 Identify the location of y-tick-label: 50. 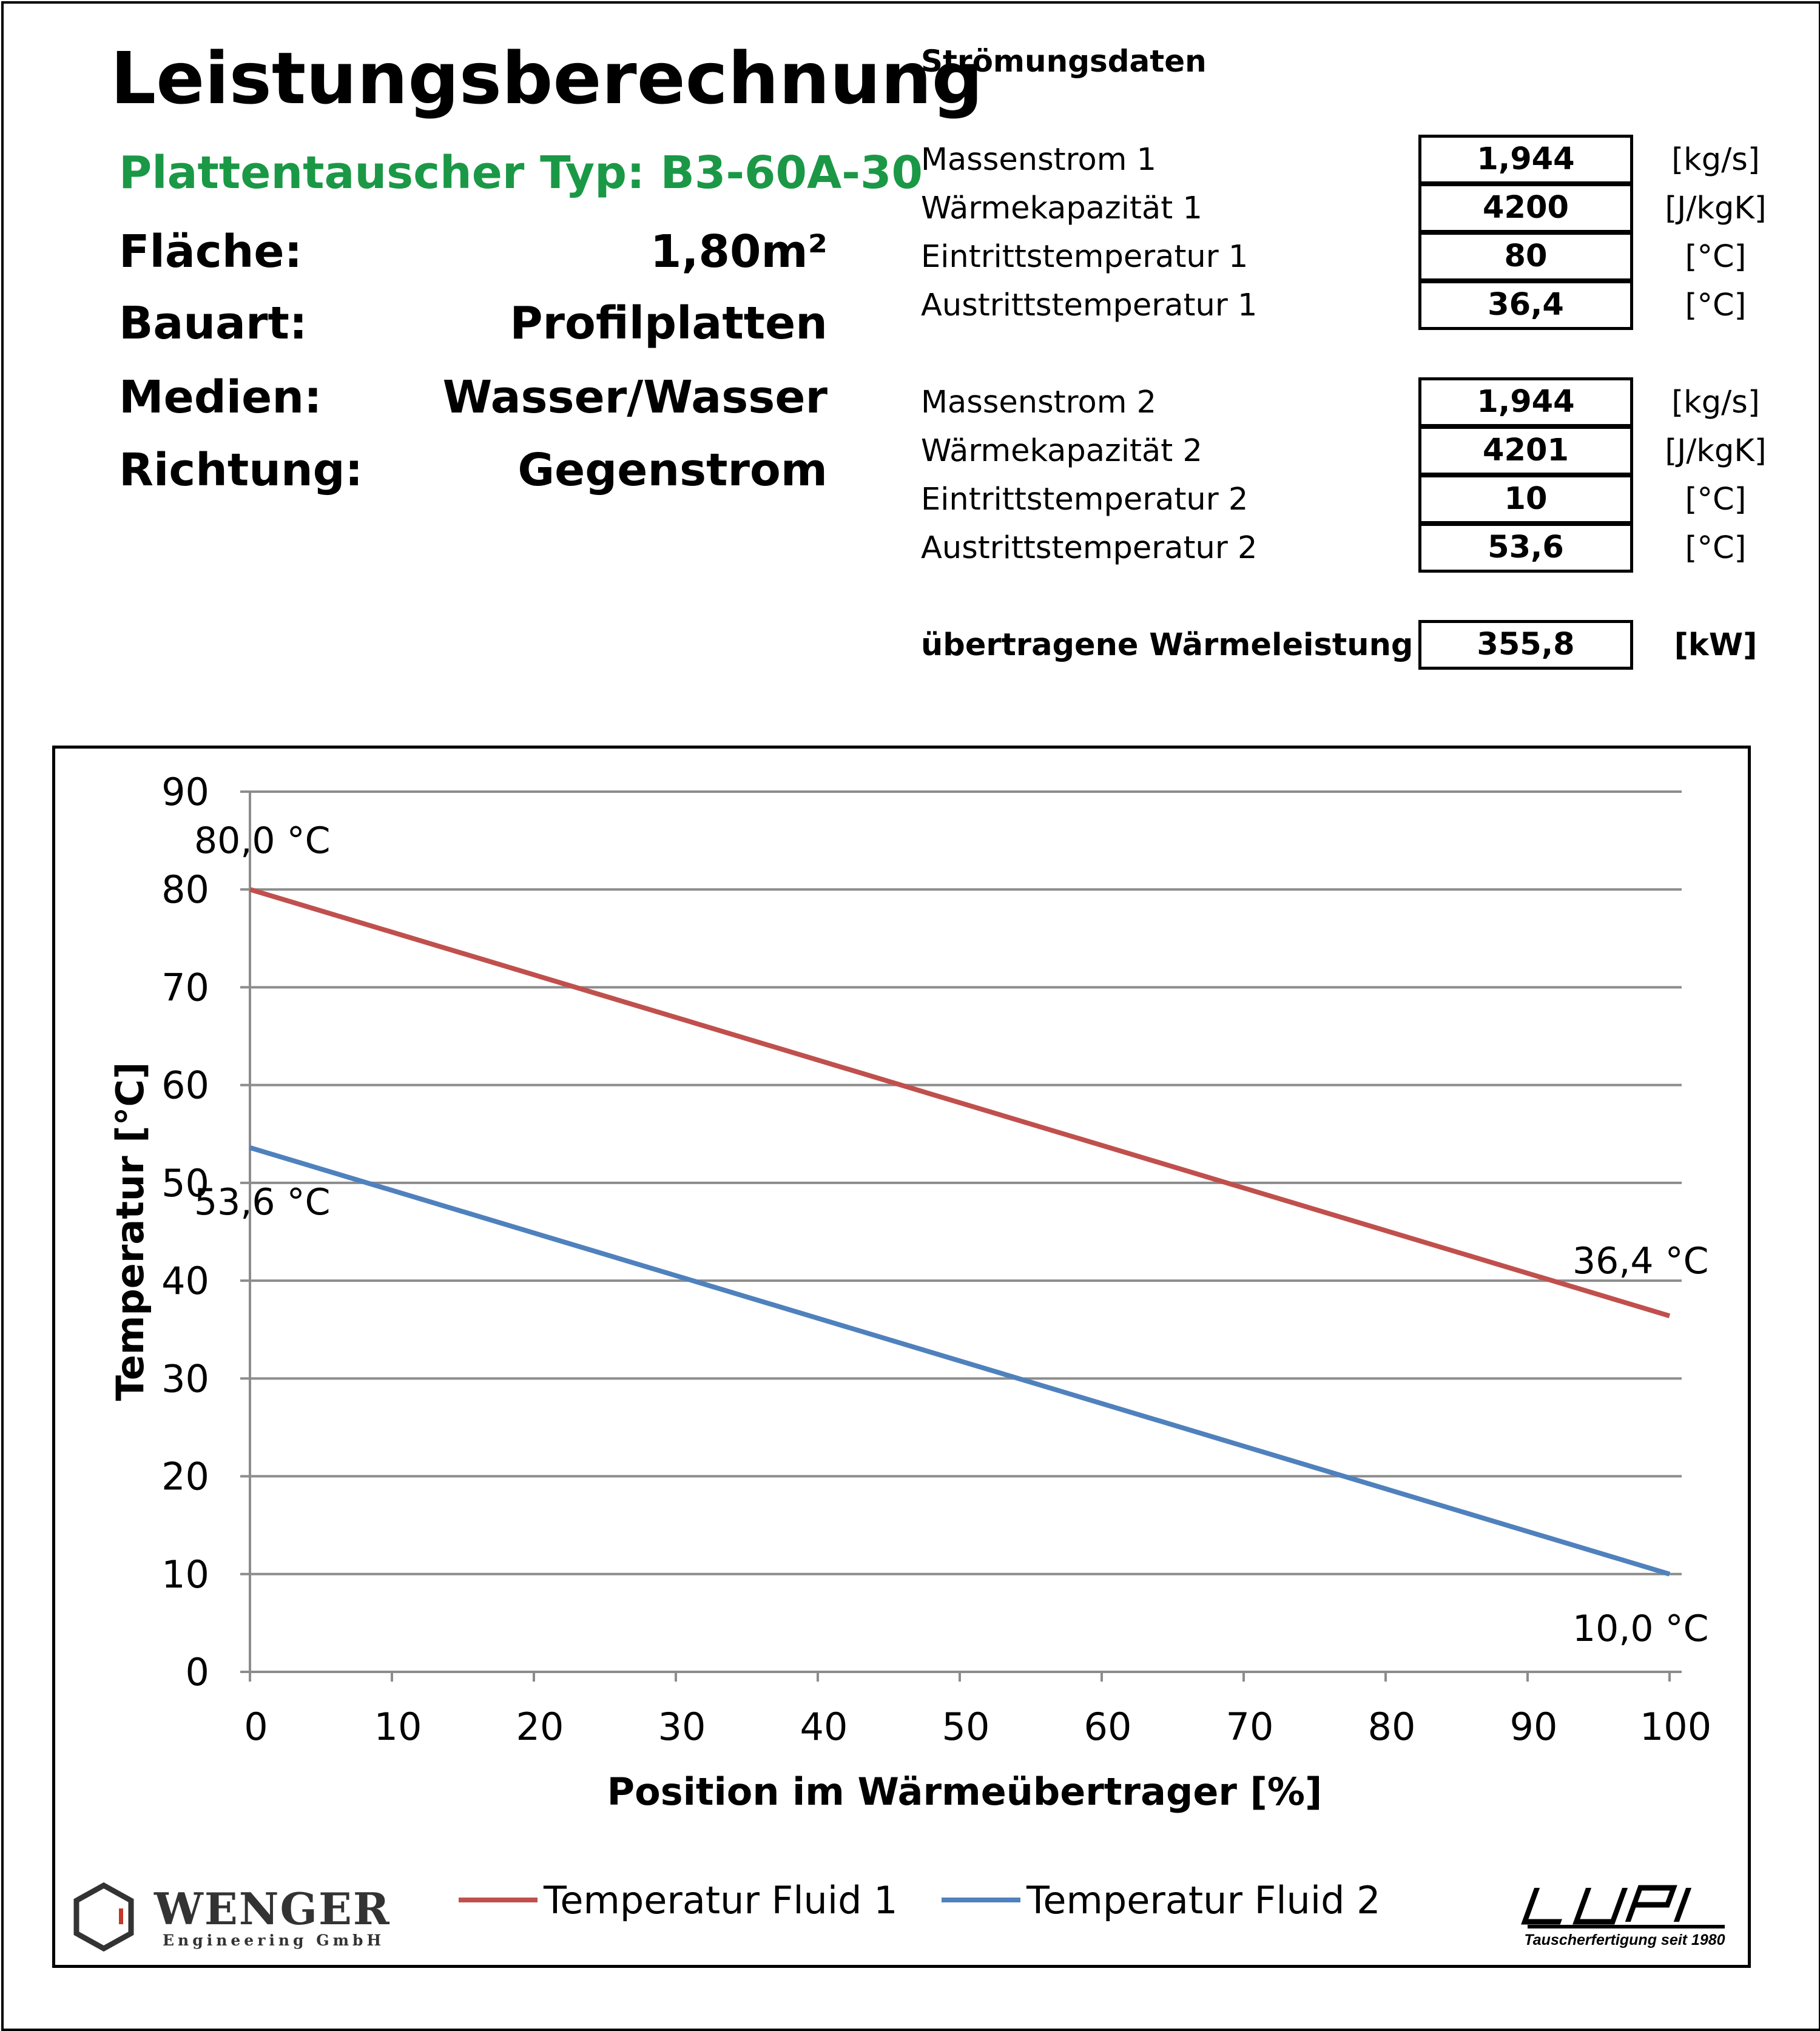
(185, 1183).